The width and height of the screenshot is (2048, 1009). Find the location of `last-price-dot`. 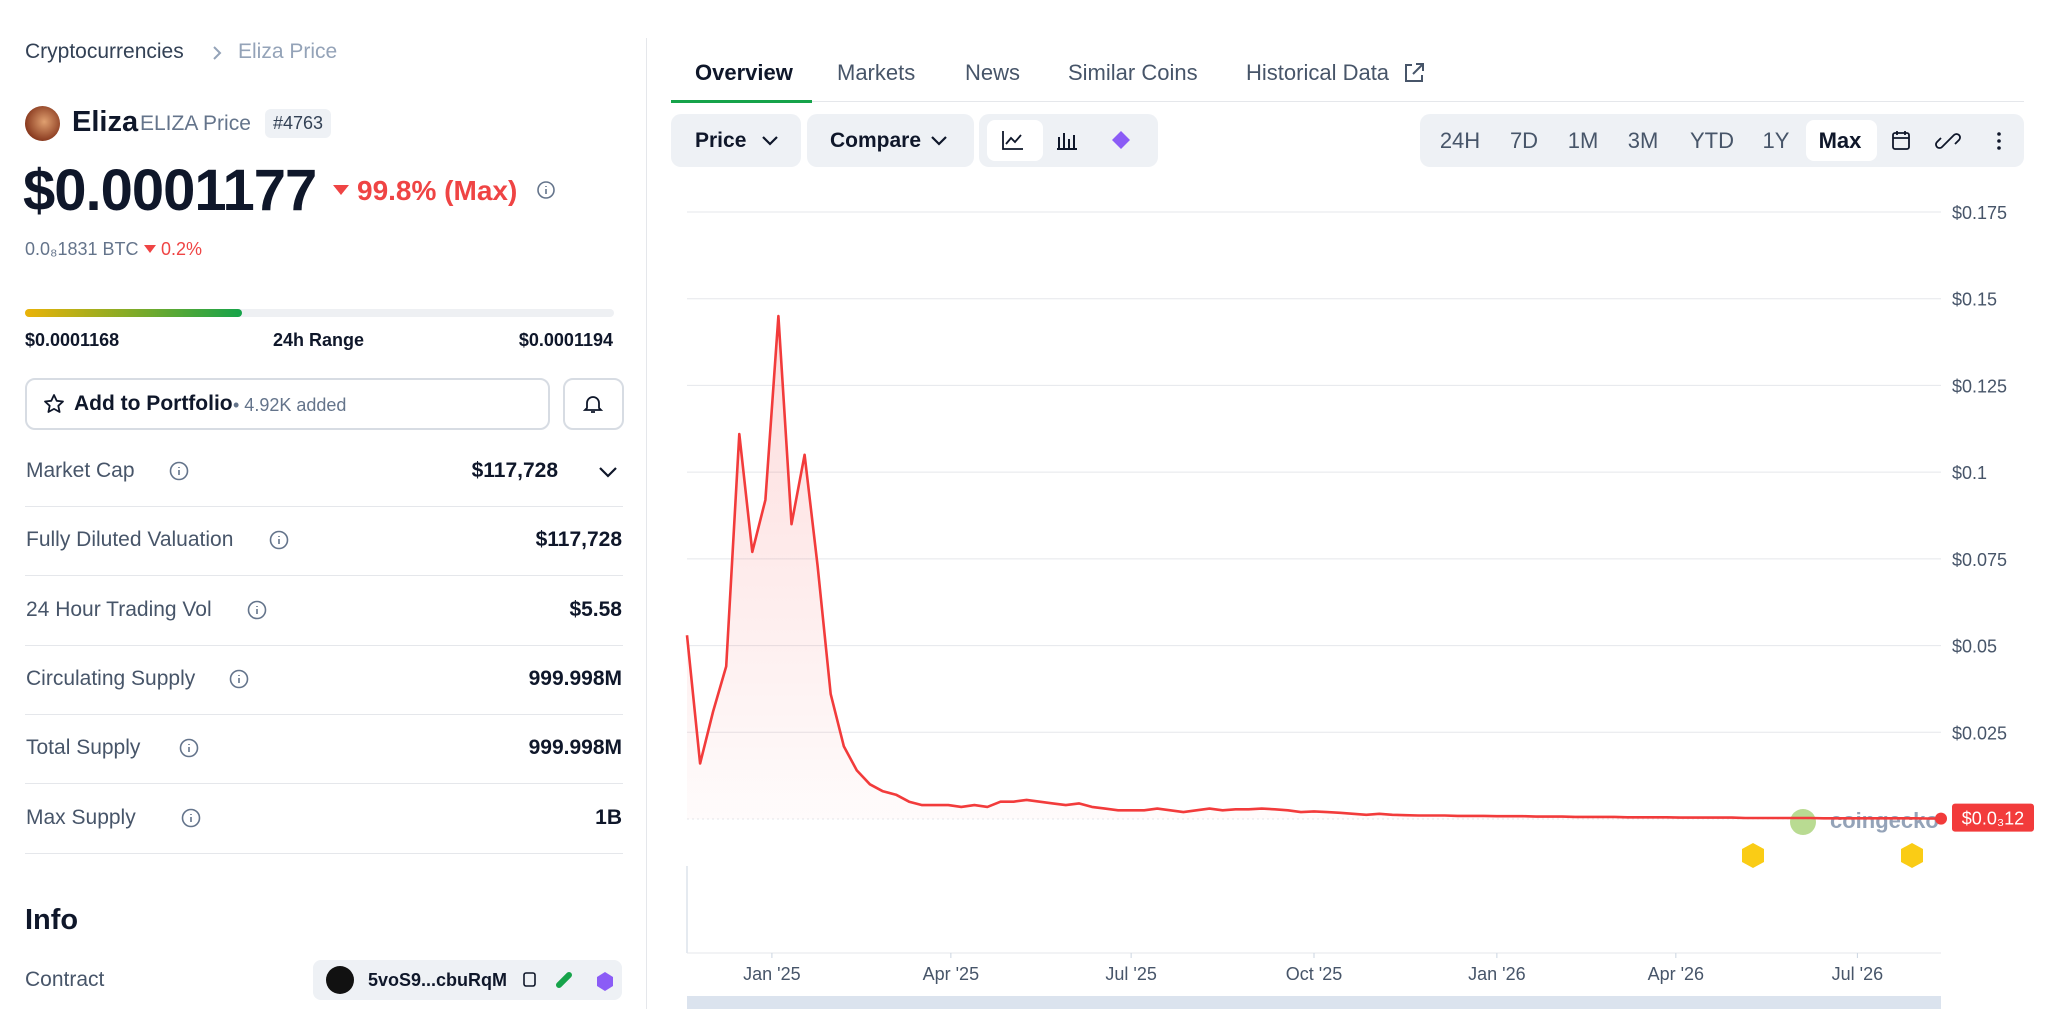

last-price-dot is located at coordinates (1941, 818).